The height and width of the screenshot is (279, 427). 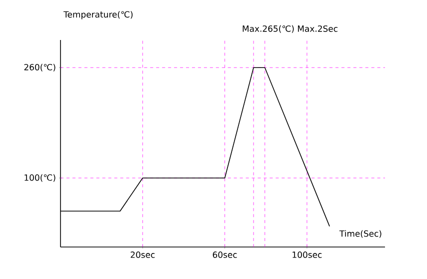 What do you see at coordinates (224, 255) in the screenshot?
I see `x-tick-label: 60sec` at bounding box center [224, 255].